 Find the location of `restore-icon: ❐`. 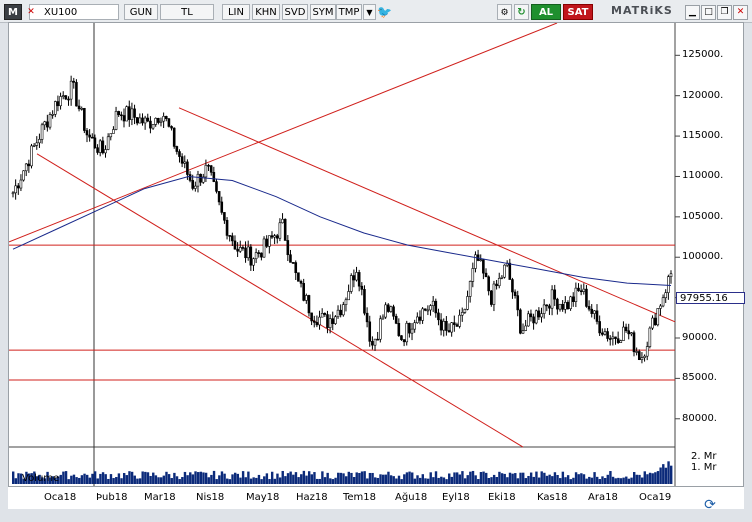

restore-icon: ❐ is located at coordinates (724, 12).